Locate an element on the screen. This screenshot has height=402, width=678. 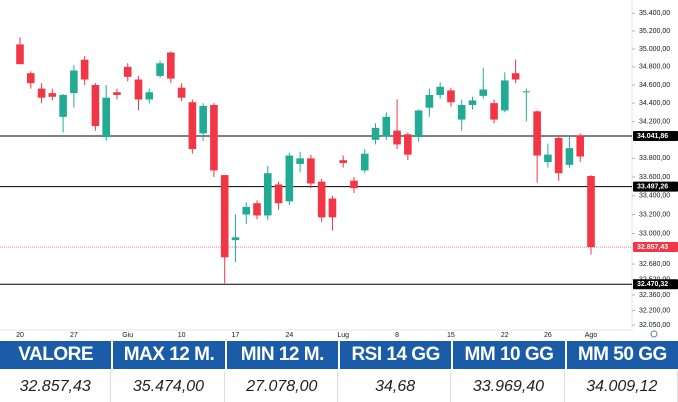
x-tick-label: 10 is located at coordinates (182, 335).